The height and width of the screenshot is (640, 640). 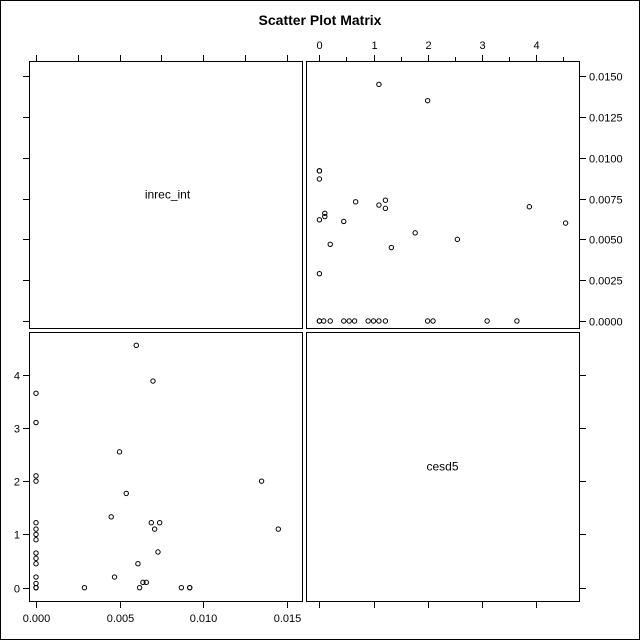 I want to click on top-axis-tick-label: 3, so click(x=482, y=46).